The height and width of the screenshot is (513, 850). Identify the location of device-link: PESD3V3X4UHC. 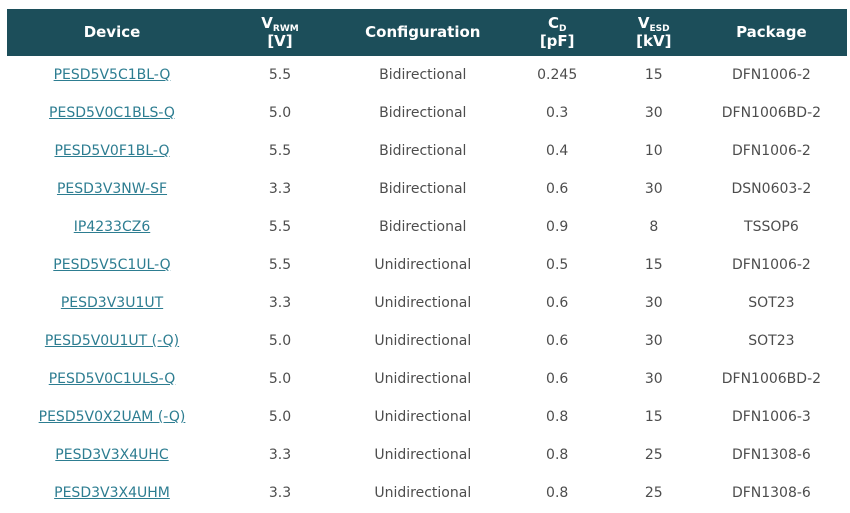
(112, 455).